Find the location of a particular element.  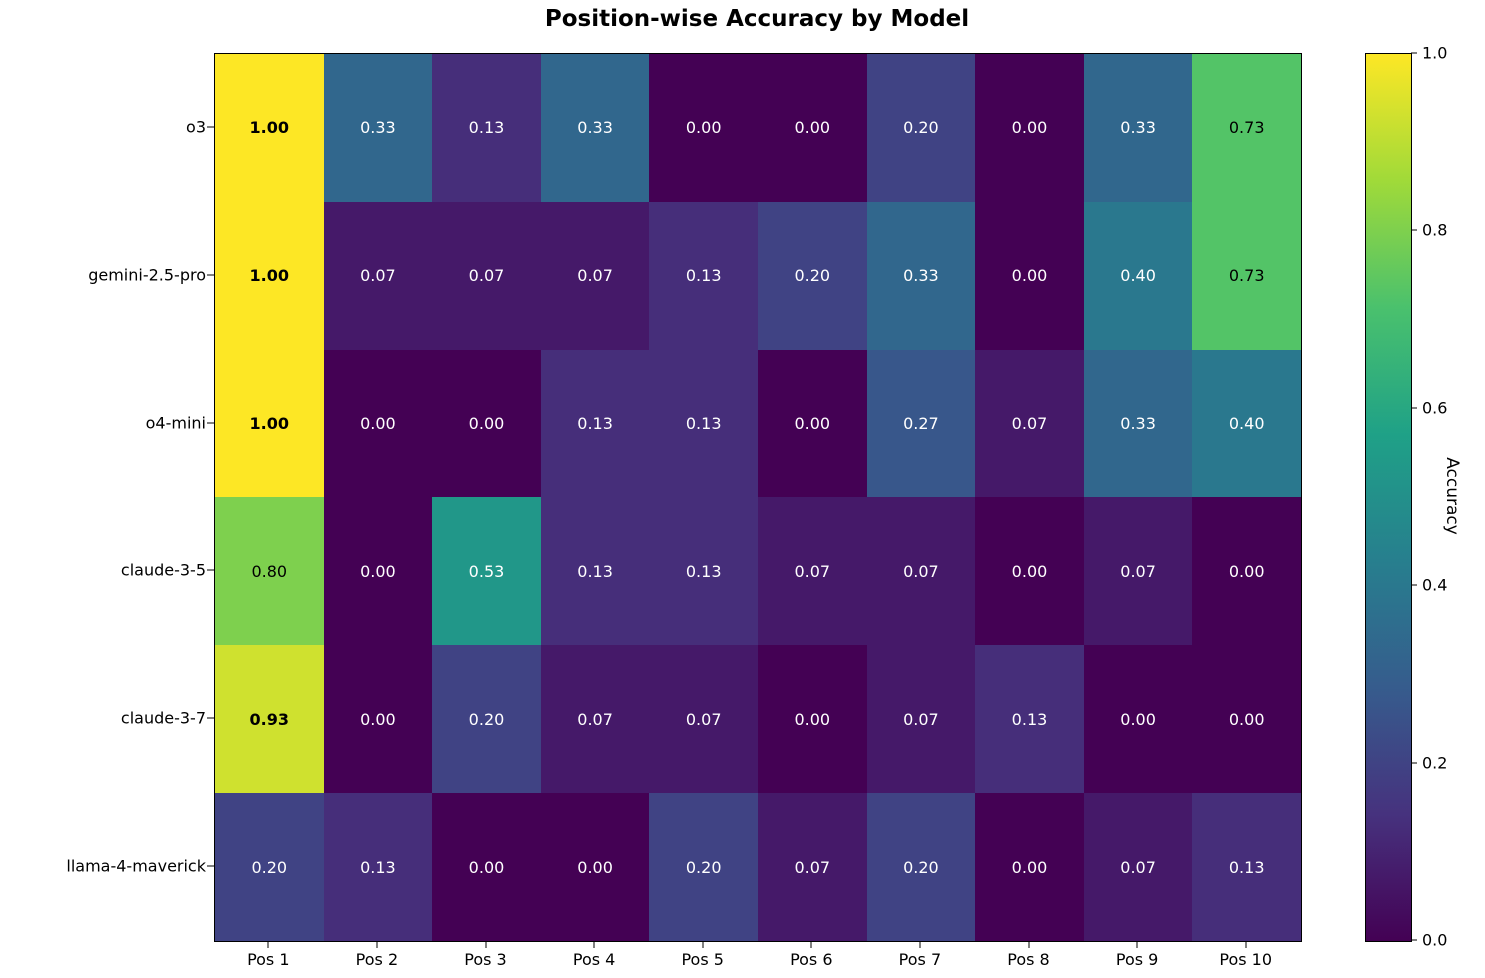

colorbar-tick-label: 0.6 is located at coordinates (1435, 408).